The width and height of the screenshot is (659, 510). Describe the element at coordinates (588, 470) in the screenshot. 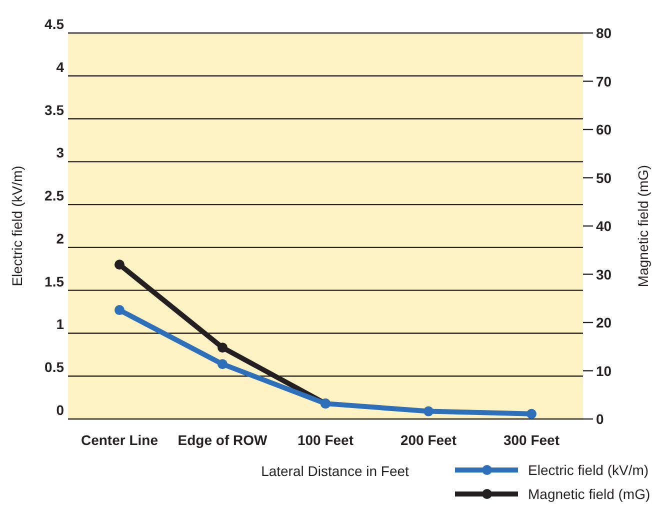

I see `legend-label: Electric field (kV/m)` at that location.